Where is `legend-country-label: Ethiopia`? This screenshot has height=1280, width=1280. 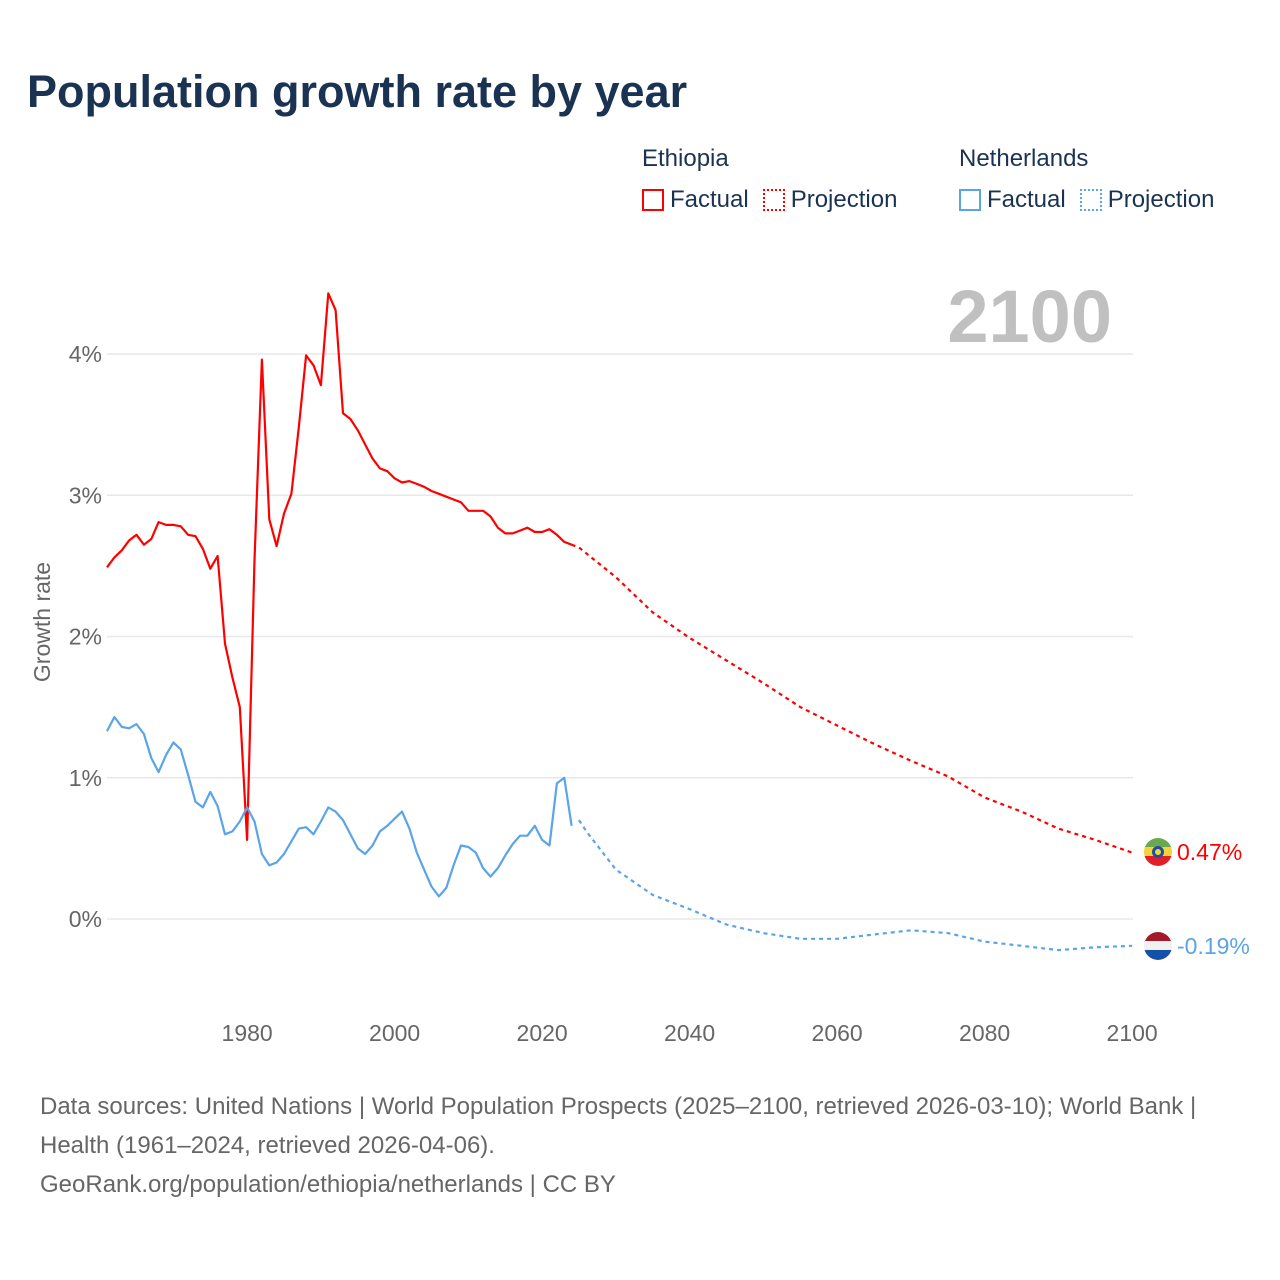
legend-country-label: Ethiopia is located at coordinates (685, 158).